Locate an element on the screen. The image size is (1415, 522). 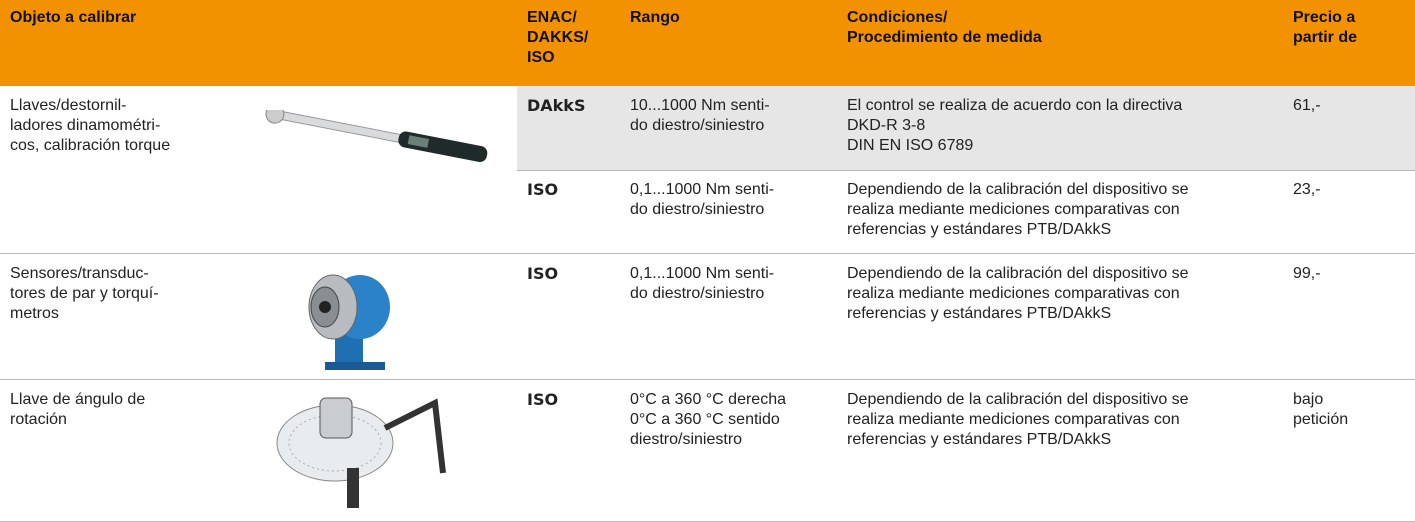
torque-wrench-image is located at coordinates (376, 136).